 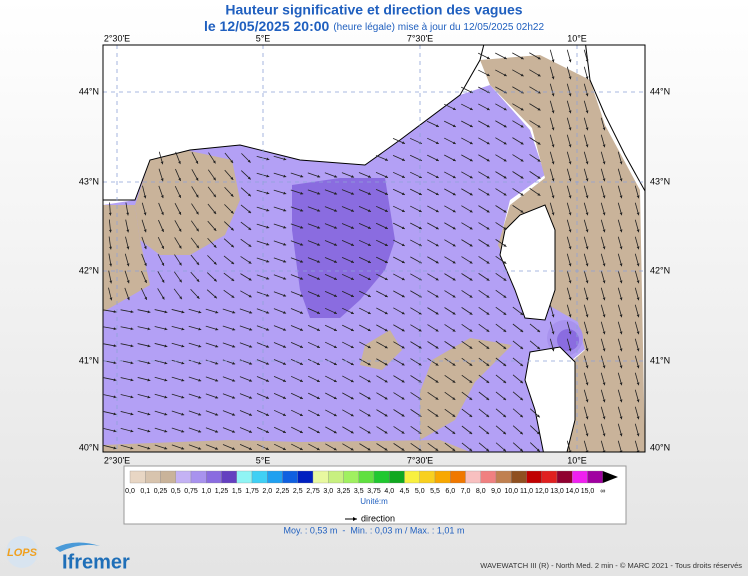 What do you see at coordinates (328, 491) in the screenshot?
I see `colorbar-label: 3,0` at bounding box center [328, 491].